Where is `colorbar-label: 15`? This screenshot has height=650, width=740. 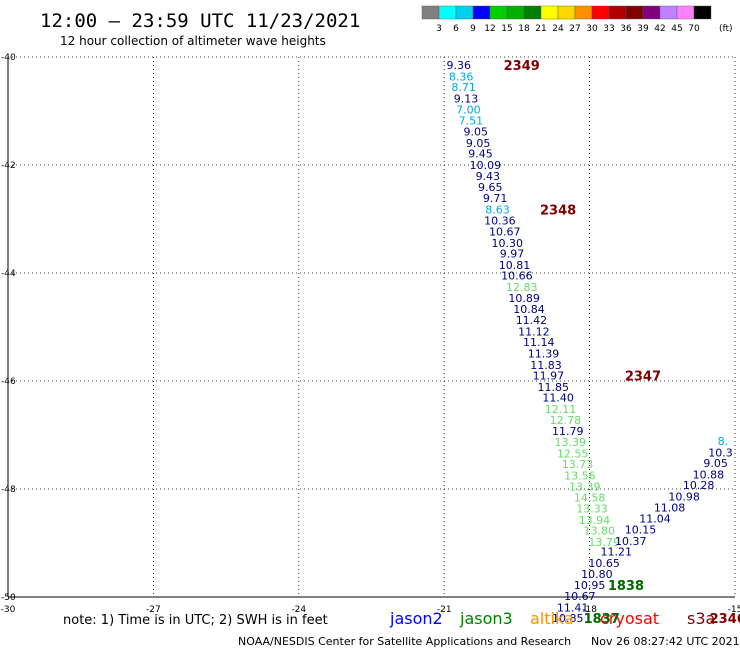 colorbar-label: 15 is located at coordinates (506, 29).